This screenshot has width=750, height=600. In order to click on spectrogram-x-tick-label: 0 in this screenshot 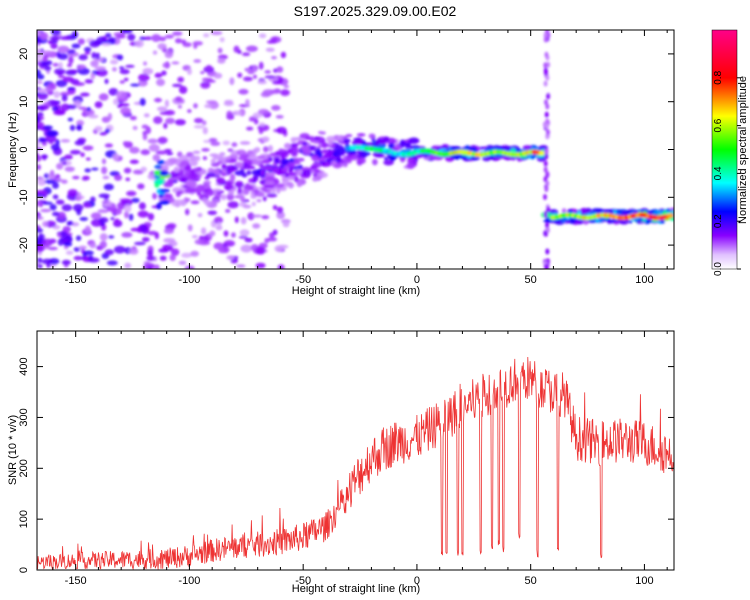, I will do `click(417, 280)`.